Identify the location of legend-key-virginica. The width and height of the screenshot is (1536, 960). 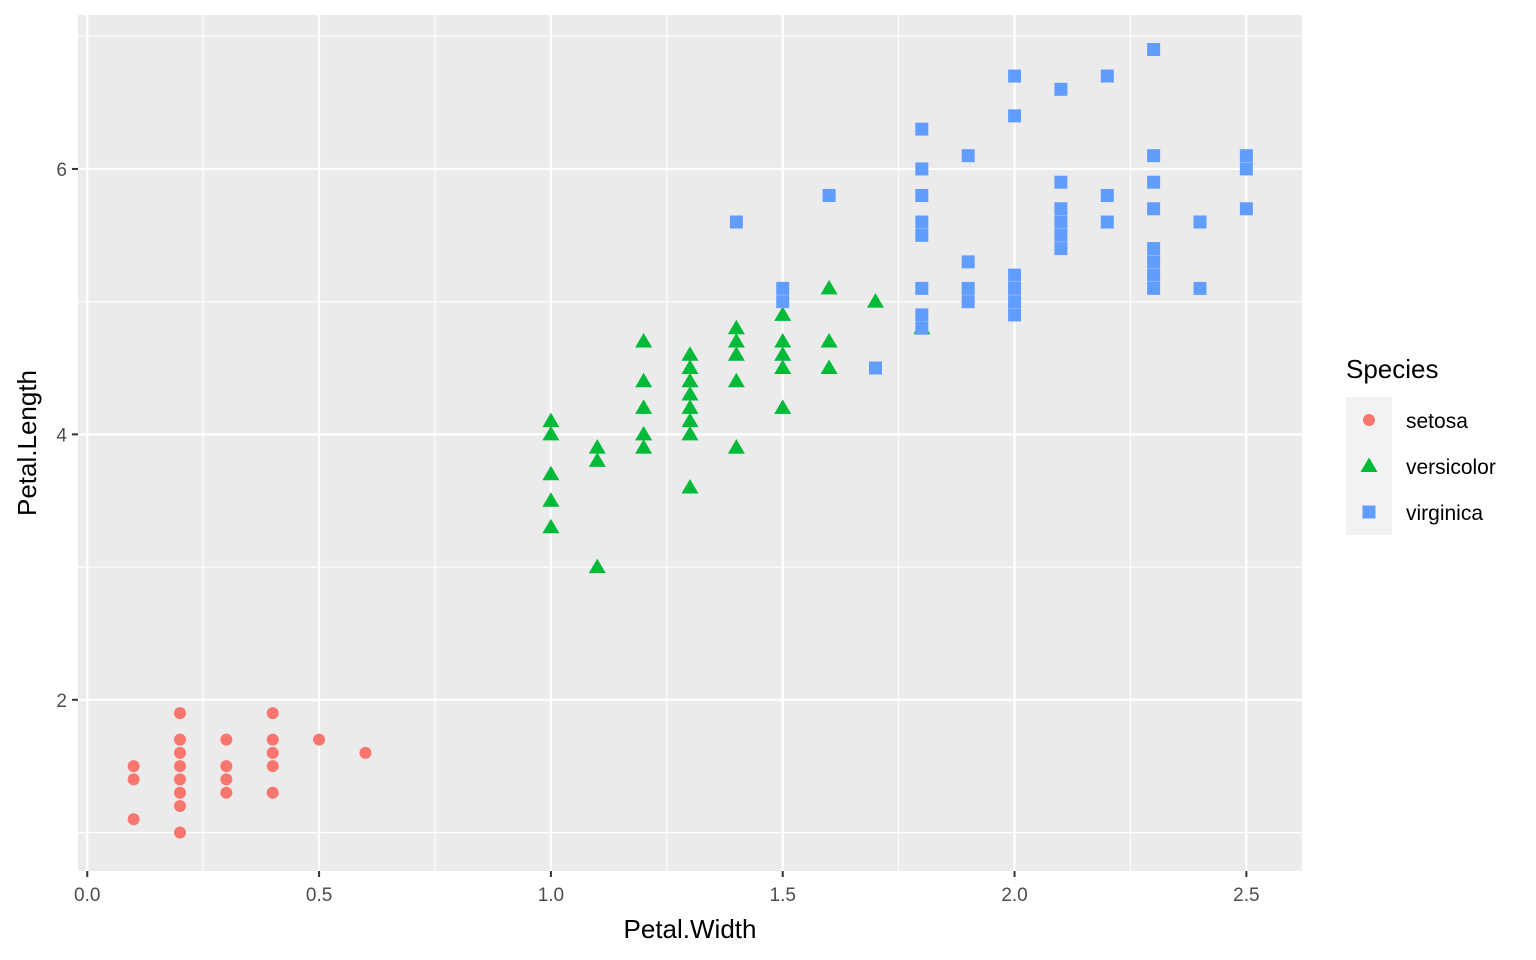
(1369, 512).